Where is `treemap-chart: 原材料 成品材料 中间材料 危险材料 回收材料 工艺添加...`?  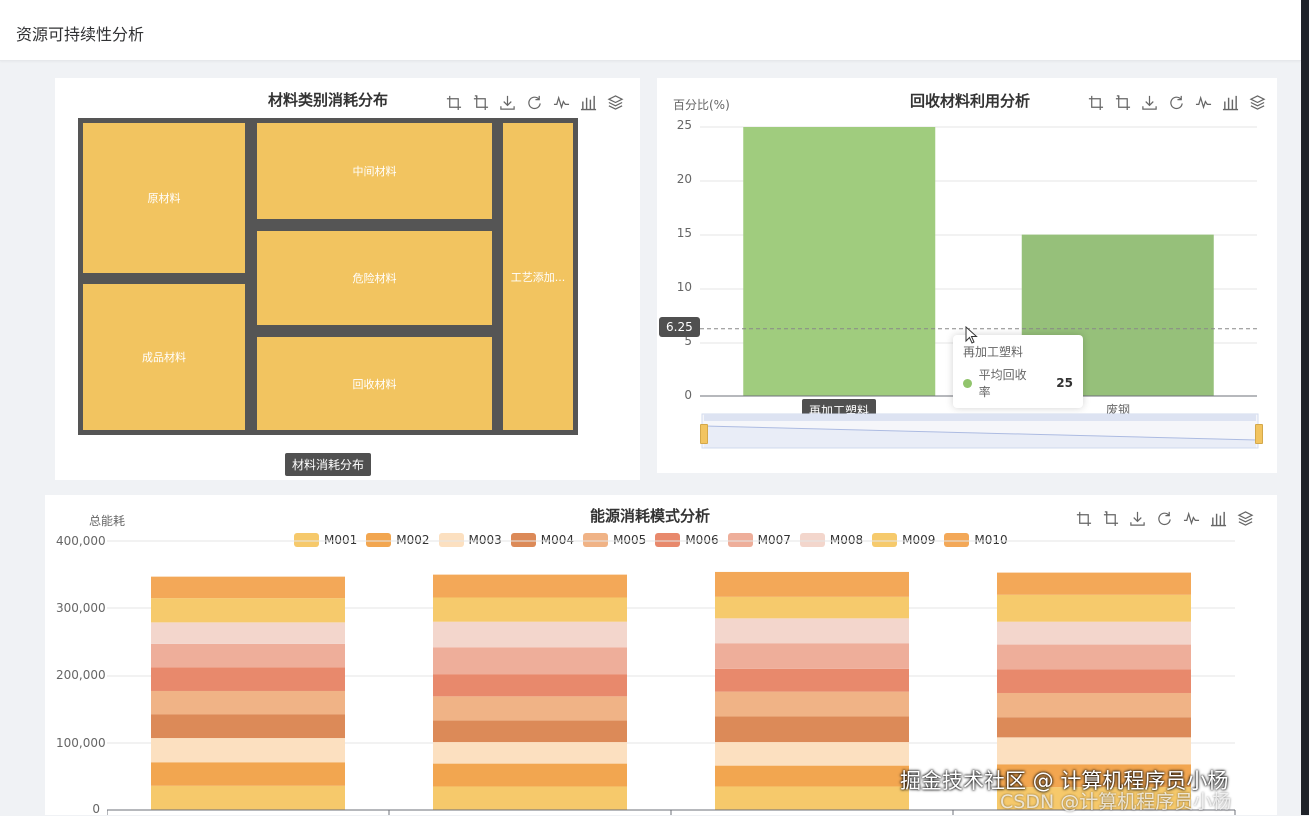 treemap-chart: 原材料 成品材料 中间材料 危险材料 回收材料 工艺添加... is located at coordinates (328, 276).